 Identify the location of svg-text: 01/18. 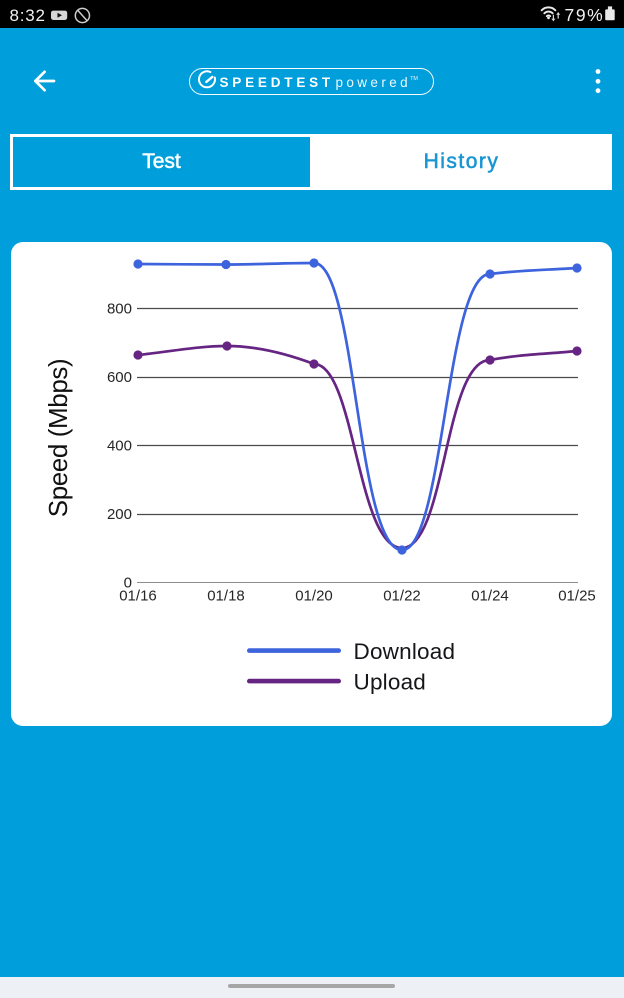
(226, 596).